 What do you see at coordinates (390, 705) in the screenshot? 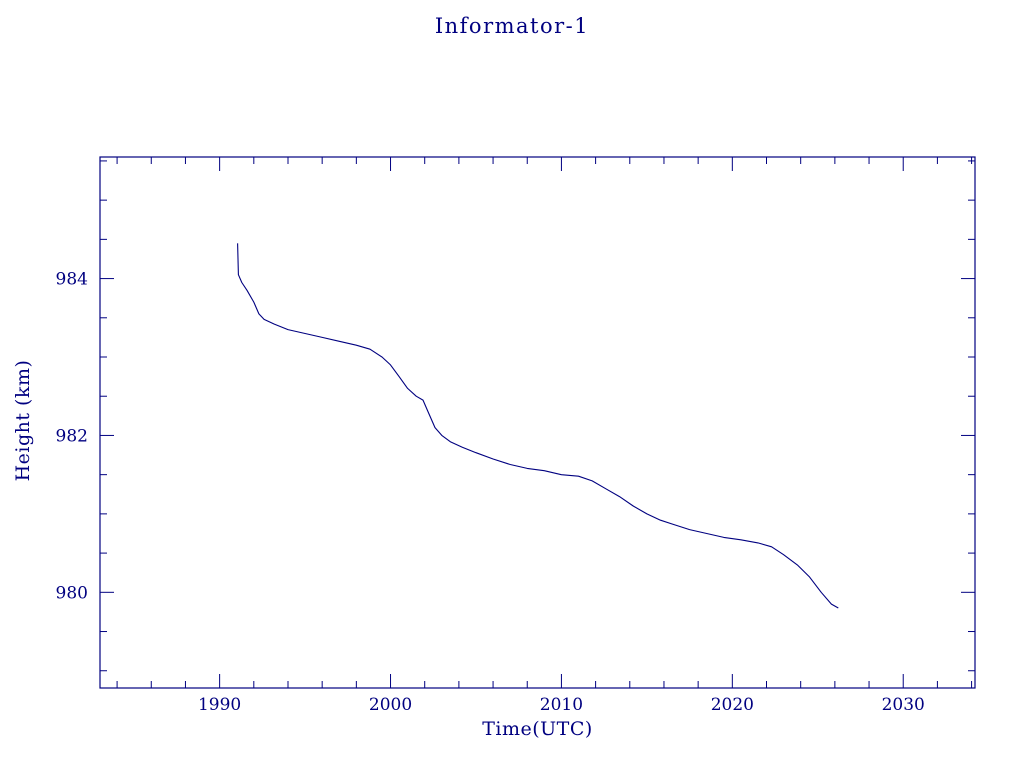
I see `x-tick-label: 2000` at bounding box center [390, 705].